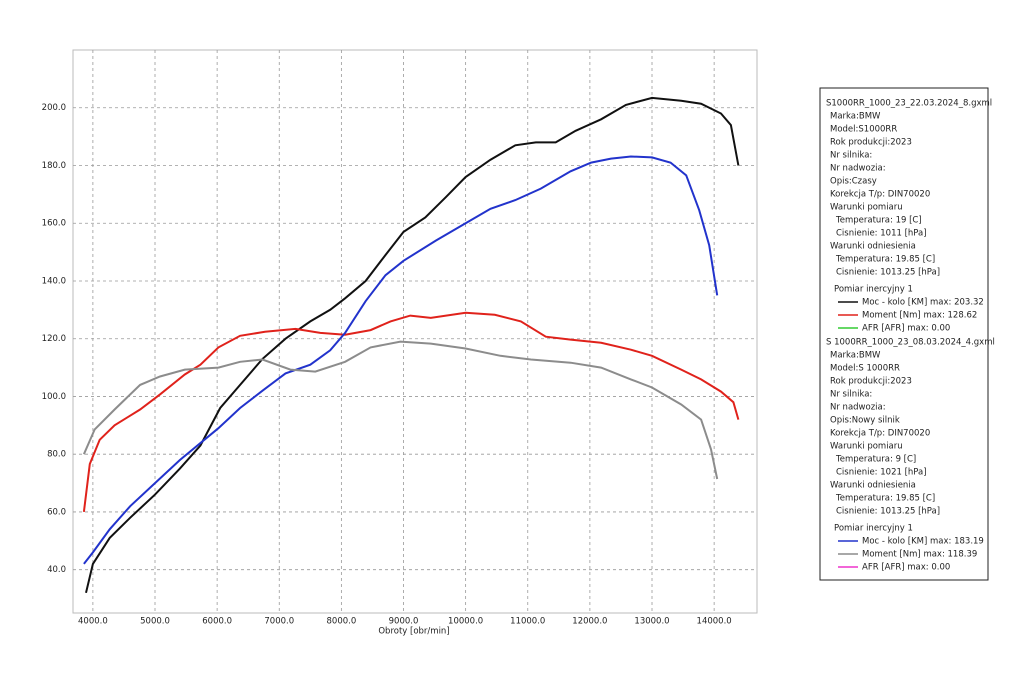  Describe the element at coordinates (413, 632) in the screenshot. I see `x-axis-label: Obroty [obr/min]` at that location.